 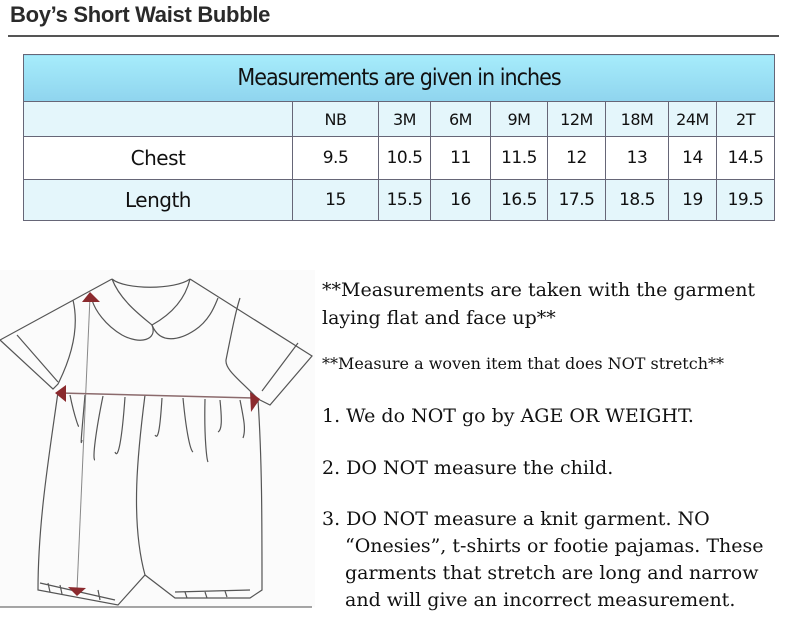 I want to click on cell: 16.5, so click(x=519, y=200).